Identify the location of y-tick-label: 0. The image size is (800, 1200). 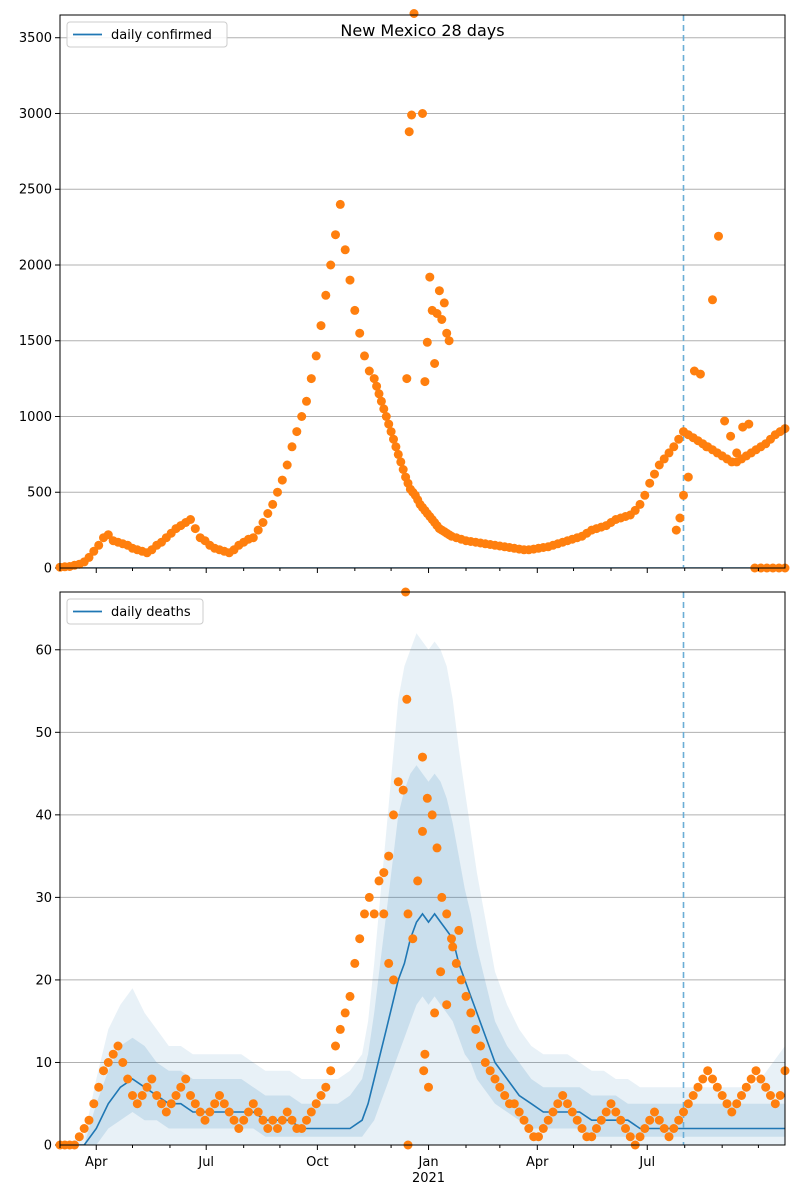
(48, 1146).